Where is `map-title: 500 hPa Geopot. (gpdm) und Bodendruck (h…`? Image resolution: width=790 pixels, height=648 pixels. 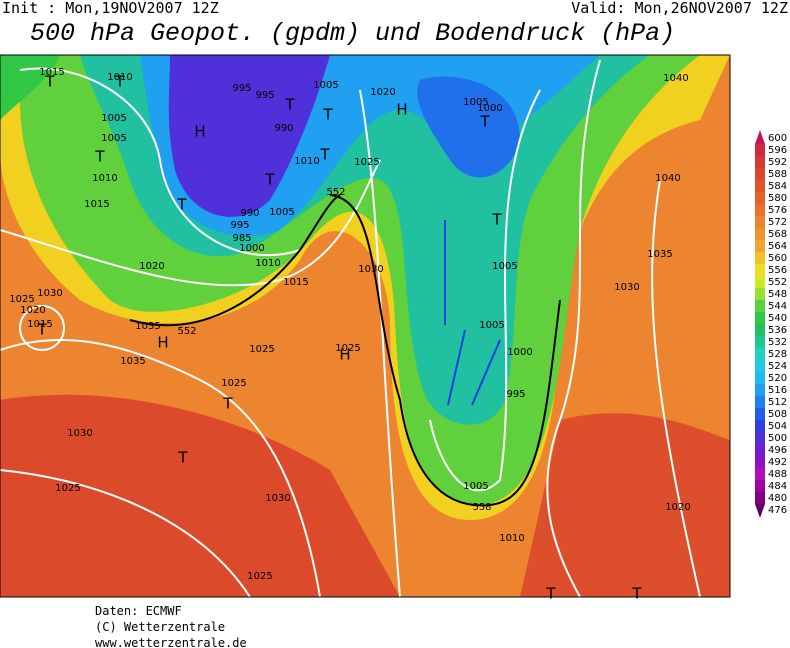 map-title: 500 hPa Geopot. (gpdm) und Bodendruck (h… is located at coordinates (352, 33).